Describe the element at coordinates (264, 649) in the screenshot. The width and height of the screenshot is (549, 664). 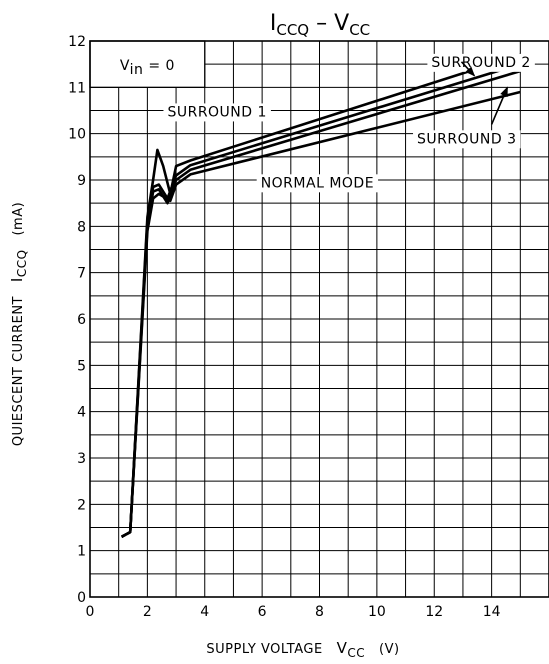
I see `x-axis-label-text: SUPPLY VOLTAGE` at that location.